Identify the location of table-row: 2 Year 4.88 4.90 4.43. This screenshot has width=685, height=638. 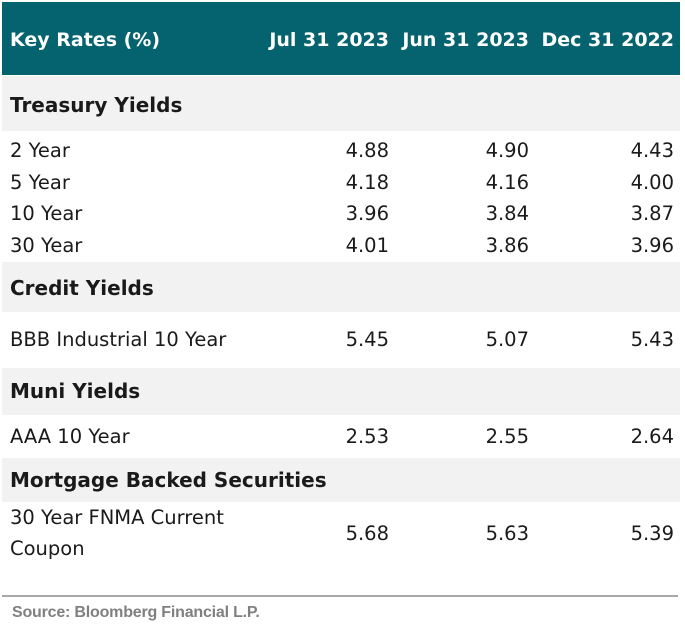
(341, 154).